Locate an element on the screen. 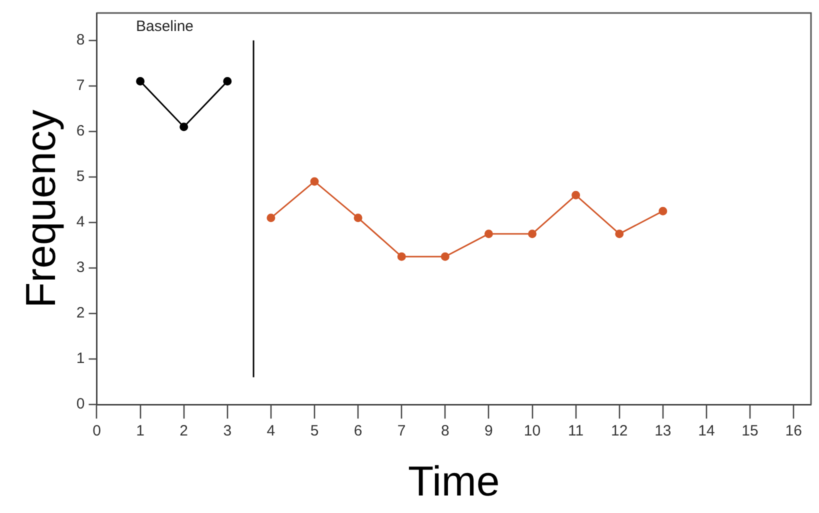  y-tick-label: 4 is located at coordinates (80, 222).